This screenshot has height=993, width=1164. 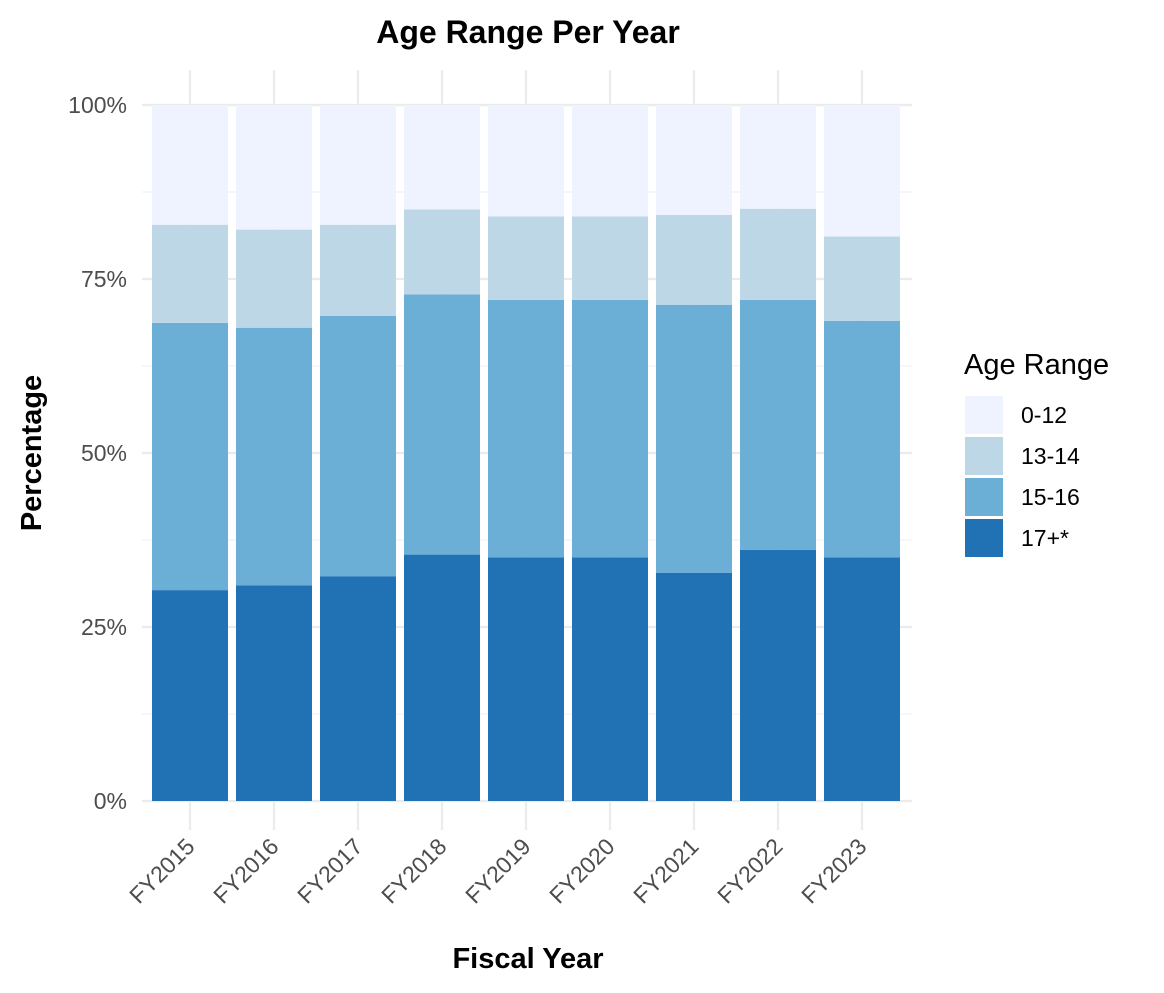 I want to click on y-axis-ticks: 0% 25% 50% 75% 100%, so click(x=97, y=453).